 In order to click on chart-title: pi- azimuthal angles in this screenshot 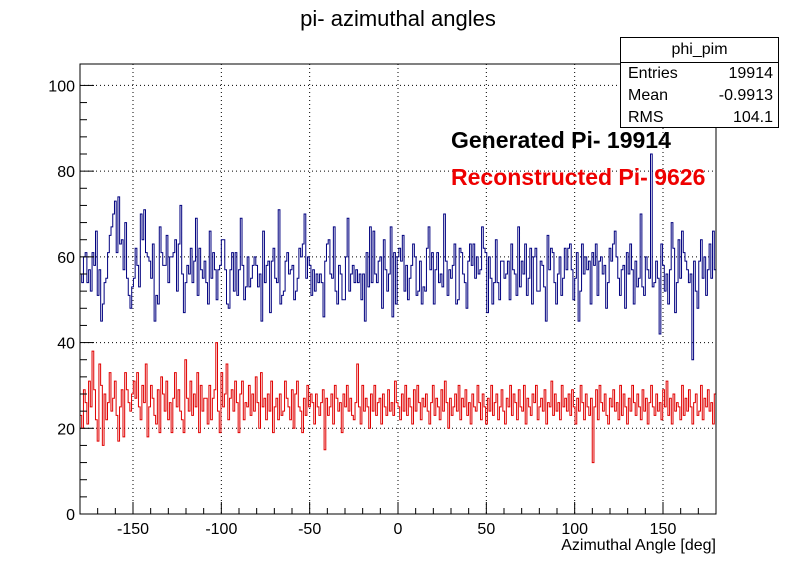, I will do `click(398, 18)`.